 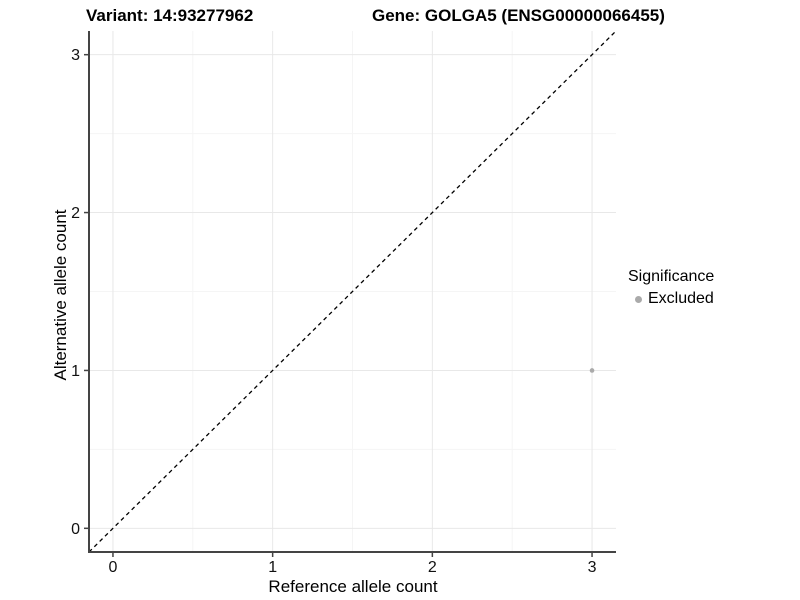 I want to click on y-tick-label: 1, so click(x=75, y=371).